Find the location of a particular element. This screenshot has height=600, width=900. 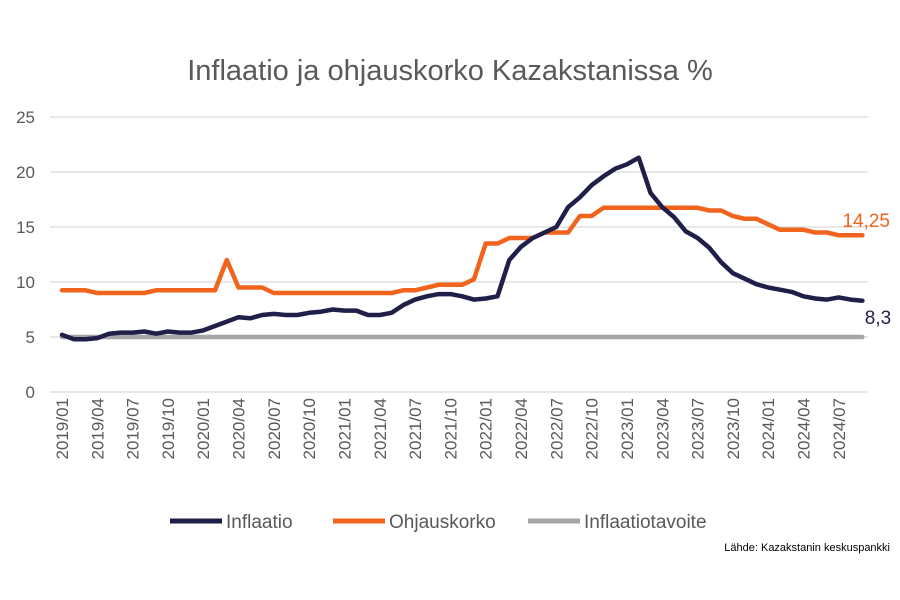

y-tick-label: 20 is located at coordinates (25, 172).